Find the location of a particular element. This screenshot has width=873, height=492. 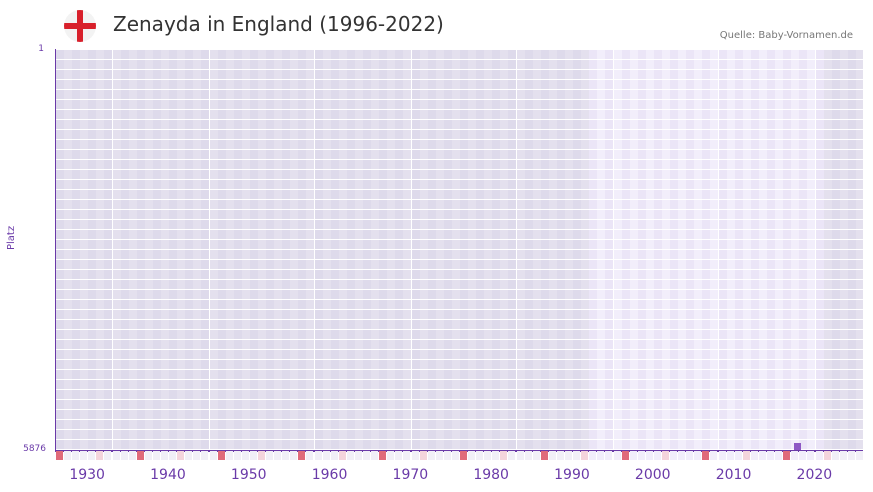

y-tick-top: 1 is located at coordinates (41, 49).